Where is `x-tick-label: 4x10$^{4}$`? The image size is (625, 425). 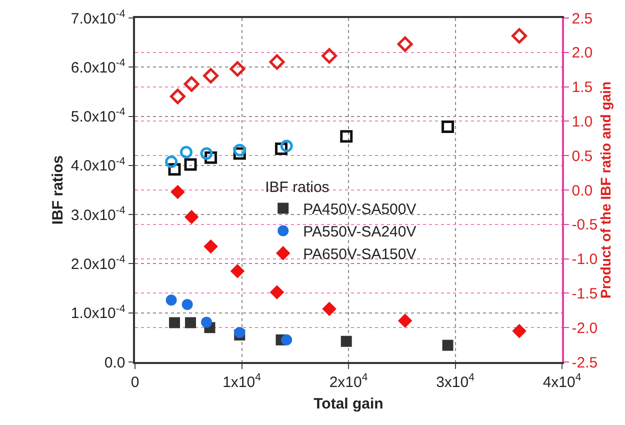
x-tick-label: 4x10$^{4}$ is located at coordinates (562, 381).